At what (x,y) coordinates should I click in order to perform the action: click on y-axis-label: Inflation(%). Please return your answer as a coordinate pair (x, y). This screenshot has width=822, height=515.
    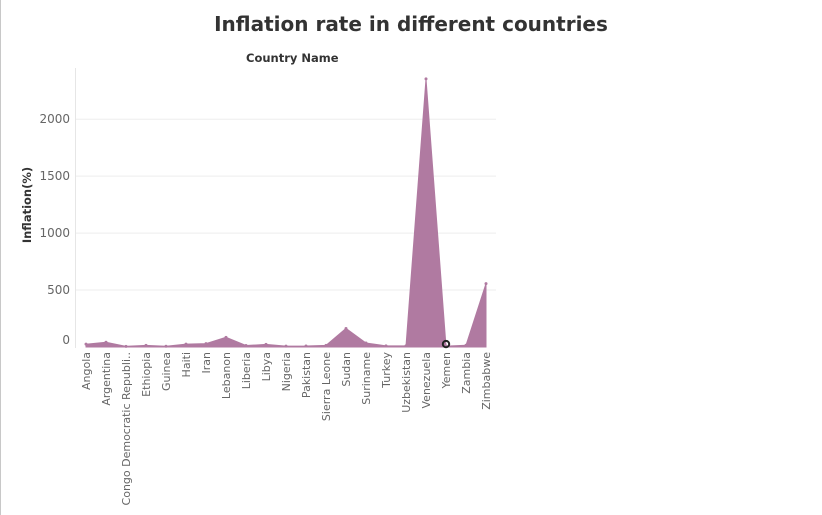
    Looking at the image, I should click on (27, 205).